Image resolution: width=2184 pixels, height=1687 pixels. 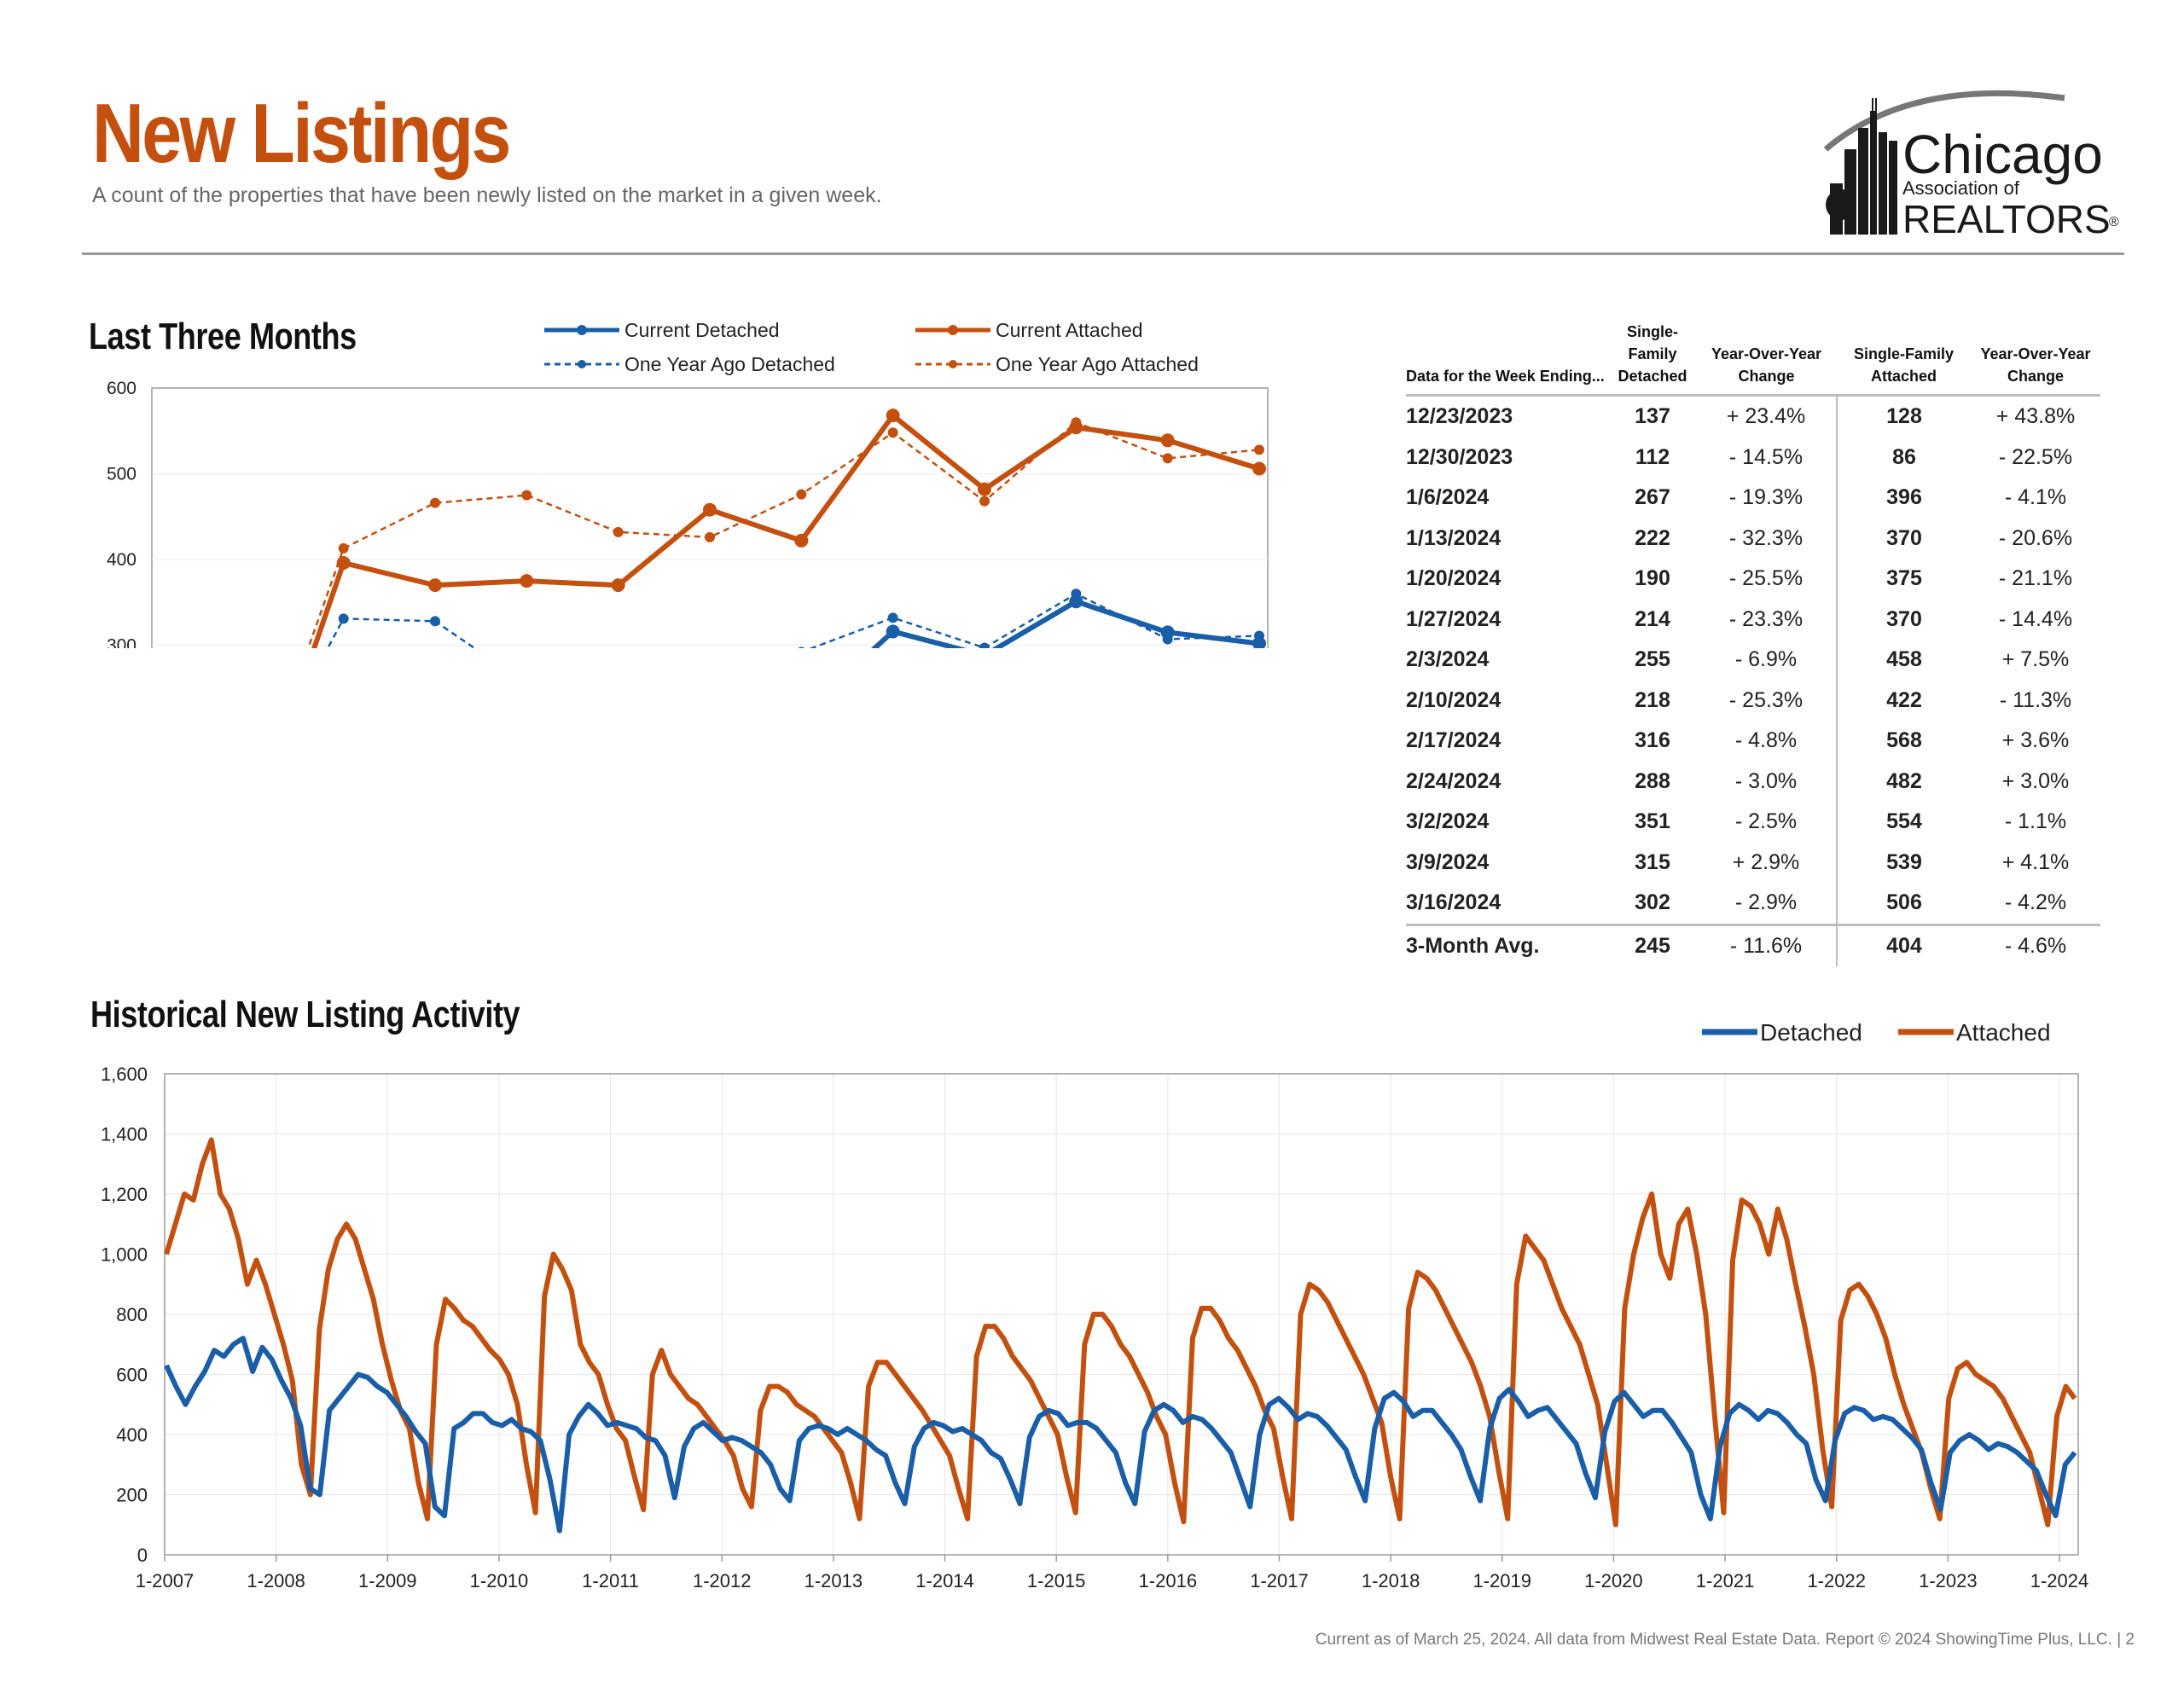 What do you see at coordinates (1652, 944) in the screenshot?
I see `table-cell-detached: 245` at bounding box center [1652, 944].